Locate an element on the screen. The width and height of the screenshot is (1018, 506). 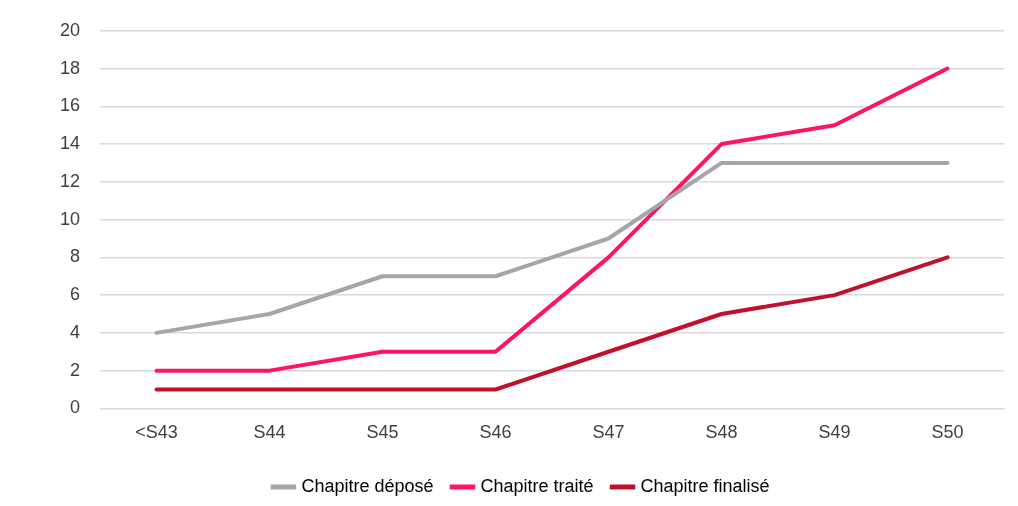
y-tick-label: 4 is located at coordinates (75, 331).